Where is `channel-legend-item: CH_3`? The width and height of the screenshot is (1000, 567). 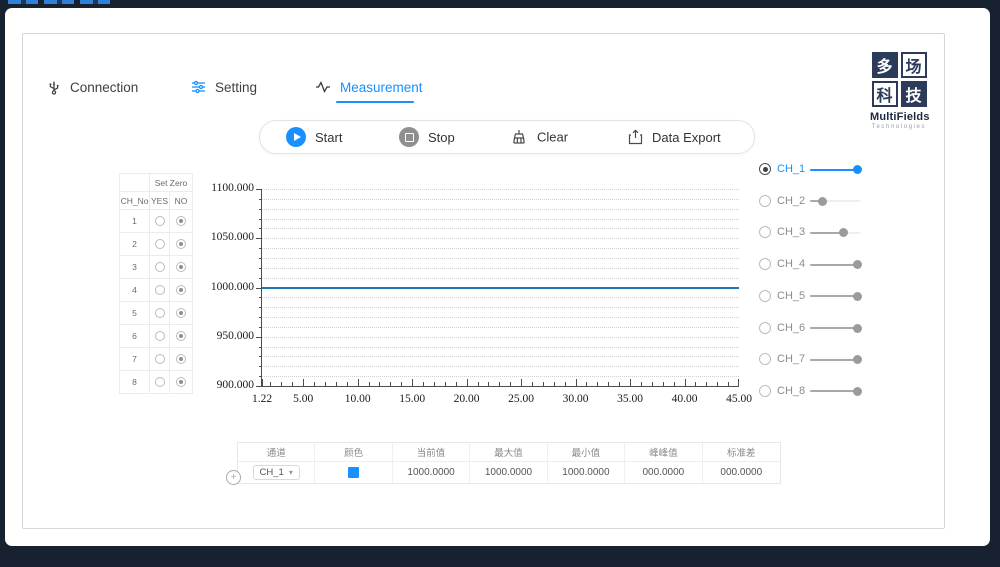 channel-legend-item: CH_3 is located at coordinates (809, 232).